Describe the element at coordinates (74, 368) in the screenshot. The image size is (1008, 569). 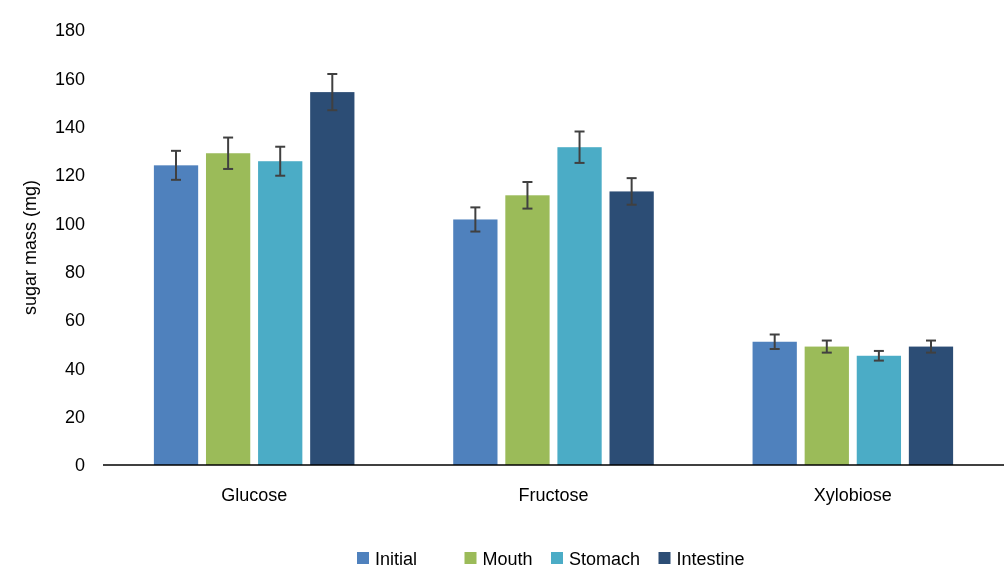
I see `y-tick-label: 40` at that location.